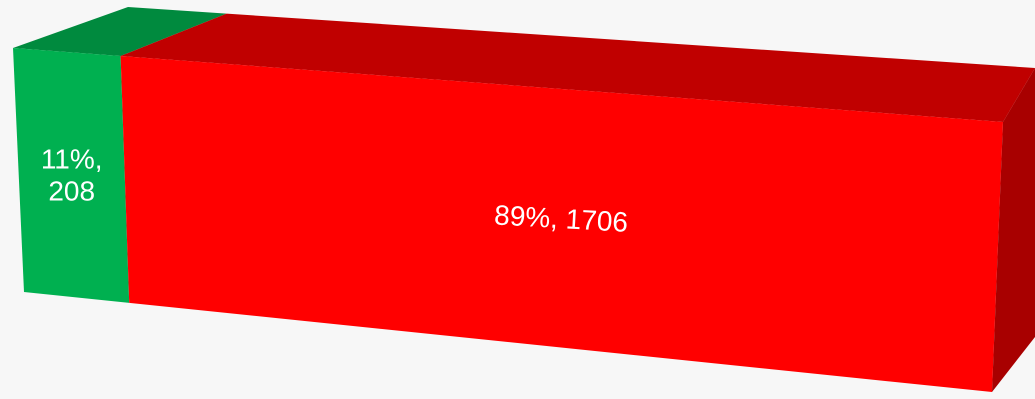  What do you see at coordinates (335, 191) in the screenshot?
I see `data-labels-layer: 11%, 208 89%, 1706` at bounding box center [335, 191].